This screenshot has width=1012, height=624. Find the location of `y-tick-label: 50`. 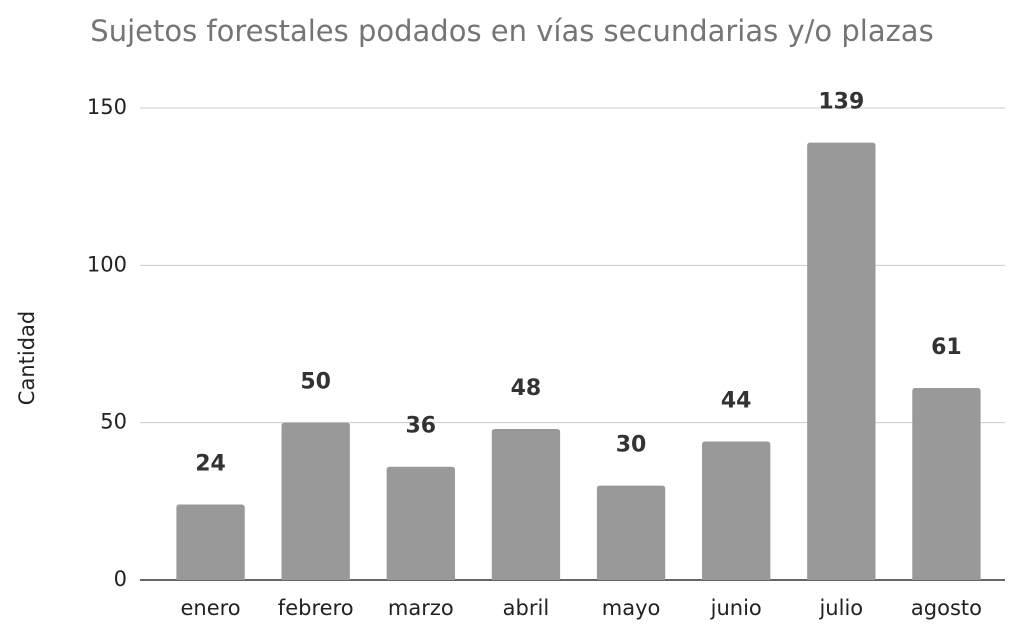

y-tick-label: 50 is located at coordinates (113, 422).